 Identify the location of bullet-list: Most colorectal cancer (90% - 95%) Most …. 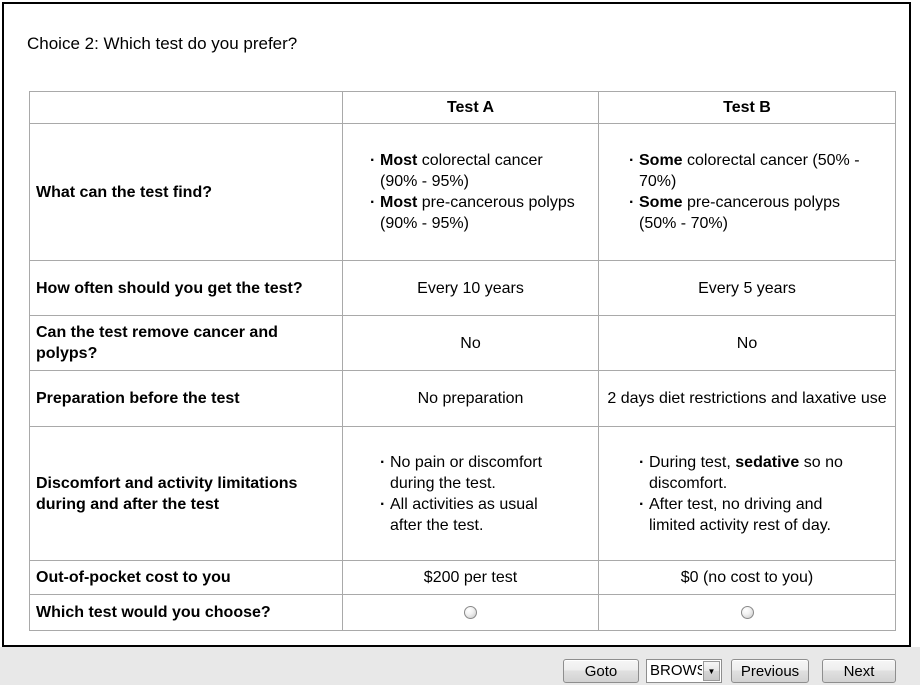
(470, 192).